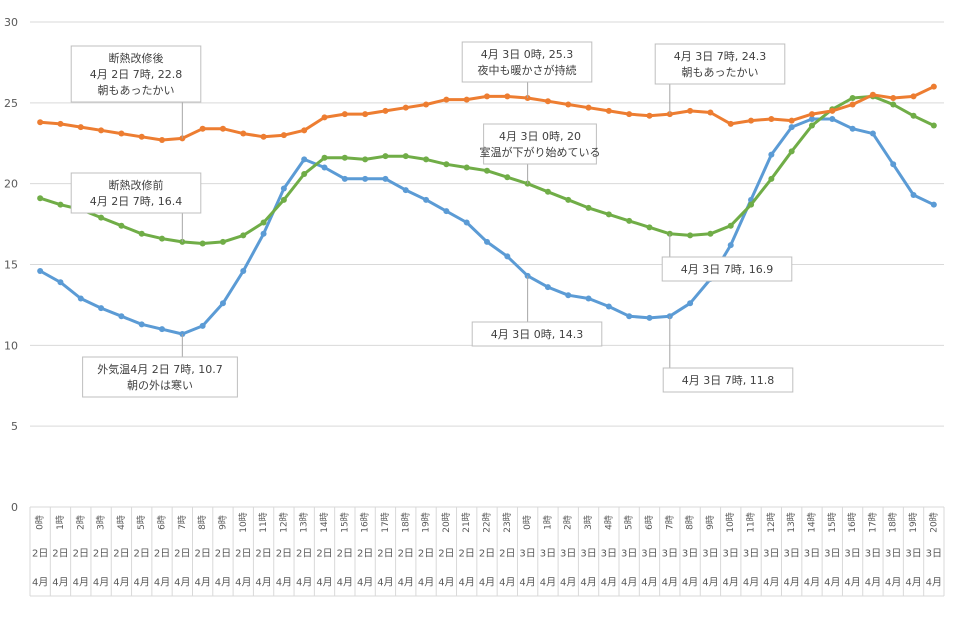  Describe the element at coordinates (136, 58) in the screenshot. I see `callout-text: 断熱改修後` at that location.